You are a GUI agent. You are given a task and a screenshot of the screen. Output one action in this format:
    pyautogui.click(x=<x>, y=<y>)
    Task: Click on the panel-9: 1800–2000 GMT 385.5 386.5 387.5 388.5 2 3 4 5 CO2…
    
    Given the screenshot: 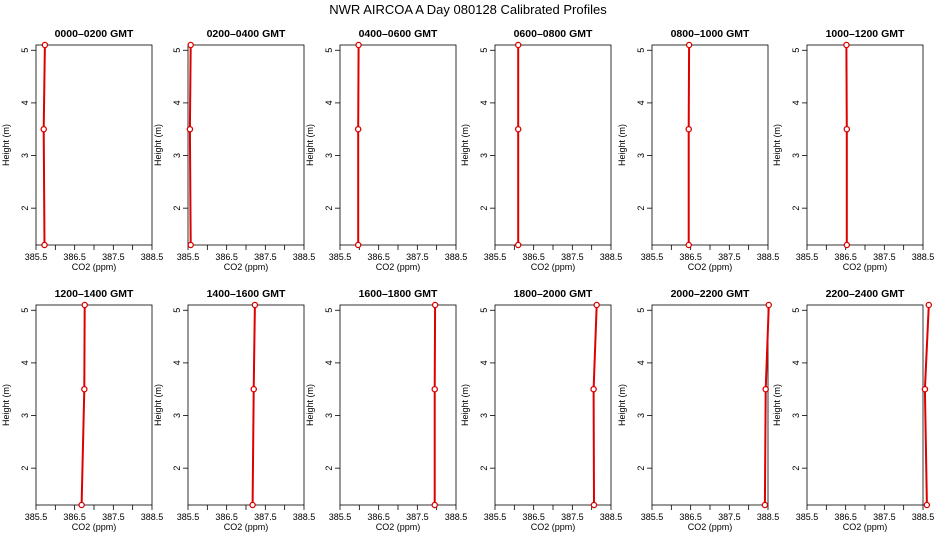 What is the action you would take?
    pyautogui.click(x=541, y=410)
    